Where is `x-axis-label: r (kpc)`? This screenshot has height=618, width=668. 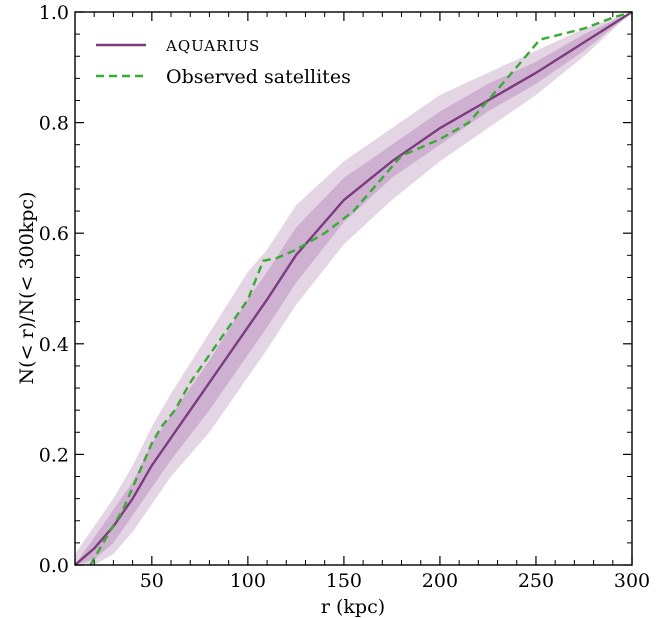 x-axis-label: r (kpc) is located at coordinates (353, 607).